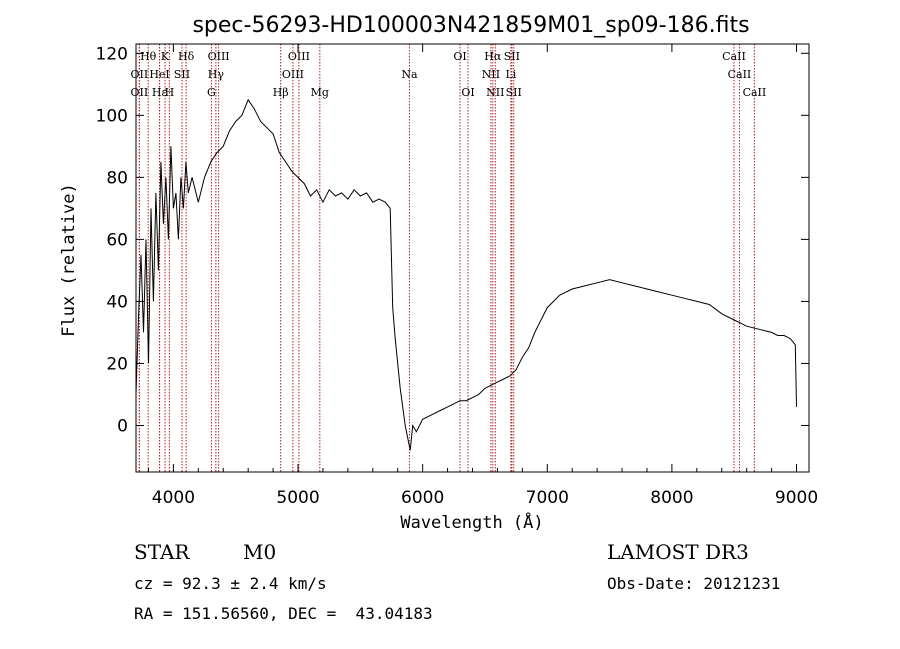 This screenshot has height=649, width=900. Describe the element at coordinates (160, 92) in the screenshot. I see `line-label-5: Hε` at that location.